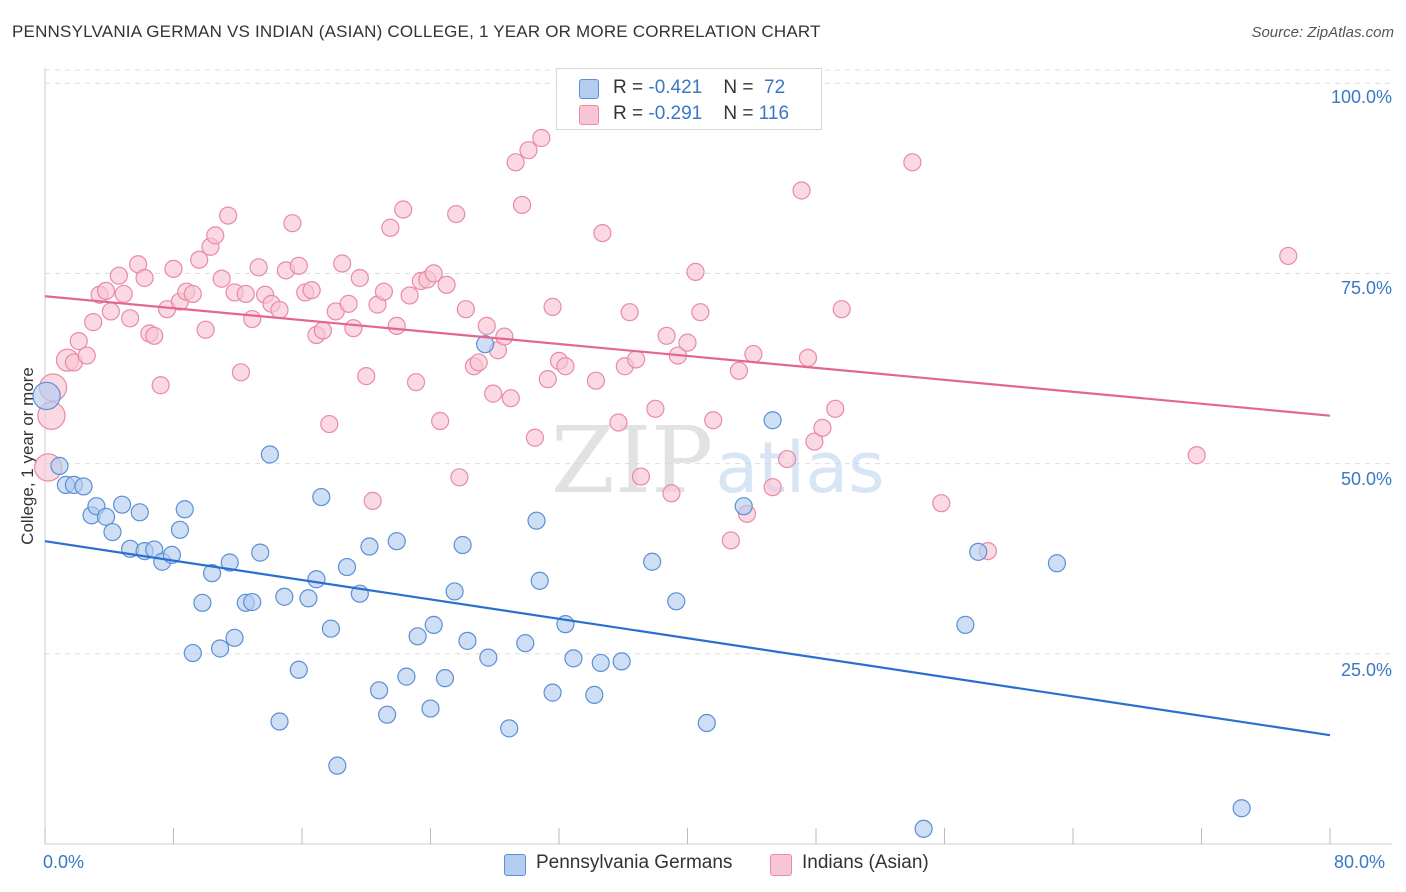 Image resolution: width=1406 pixels, height=892 pixels. What do you see at coordinates (632, 460) in the screenshot?
I see `watermark-zip: ZIP` at bounding box center [632, 460].